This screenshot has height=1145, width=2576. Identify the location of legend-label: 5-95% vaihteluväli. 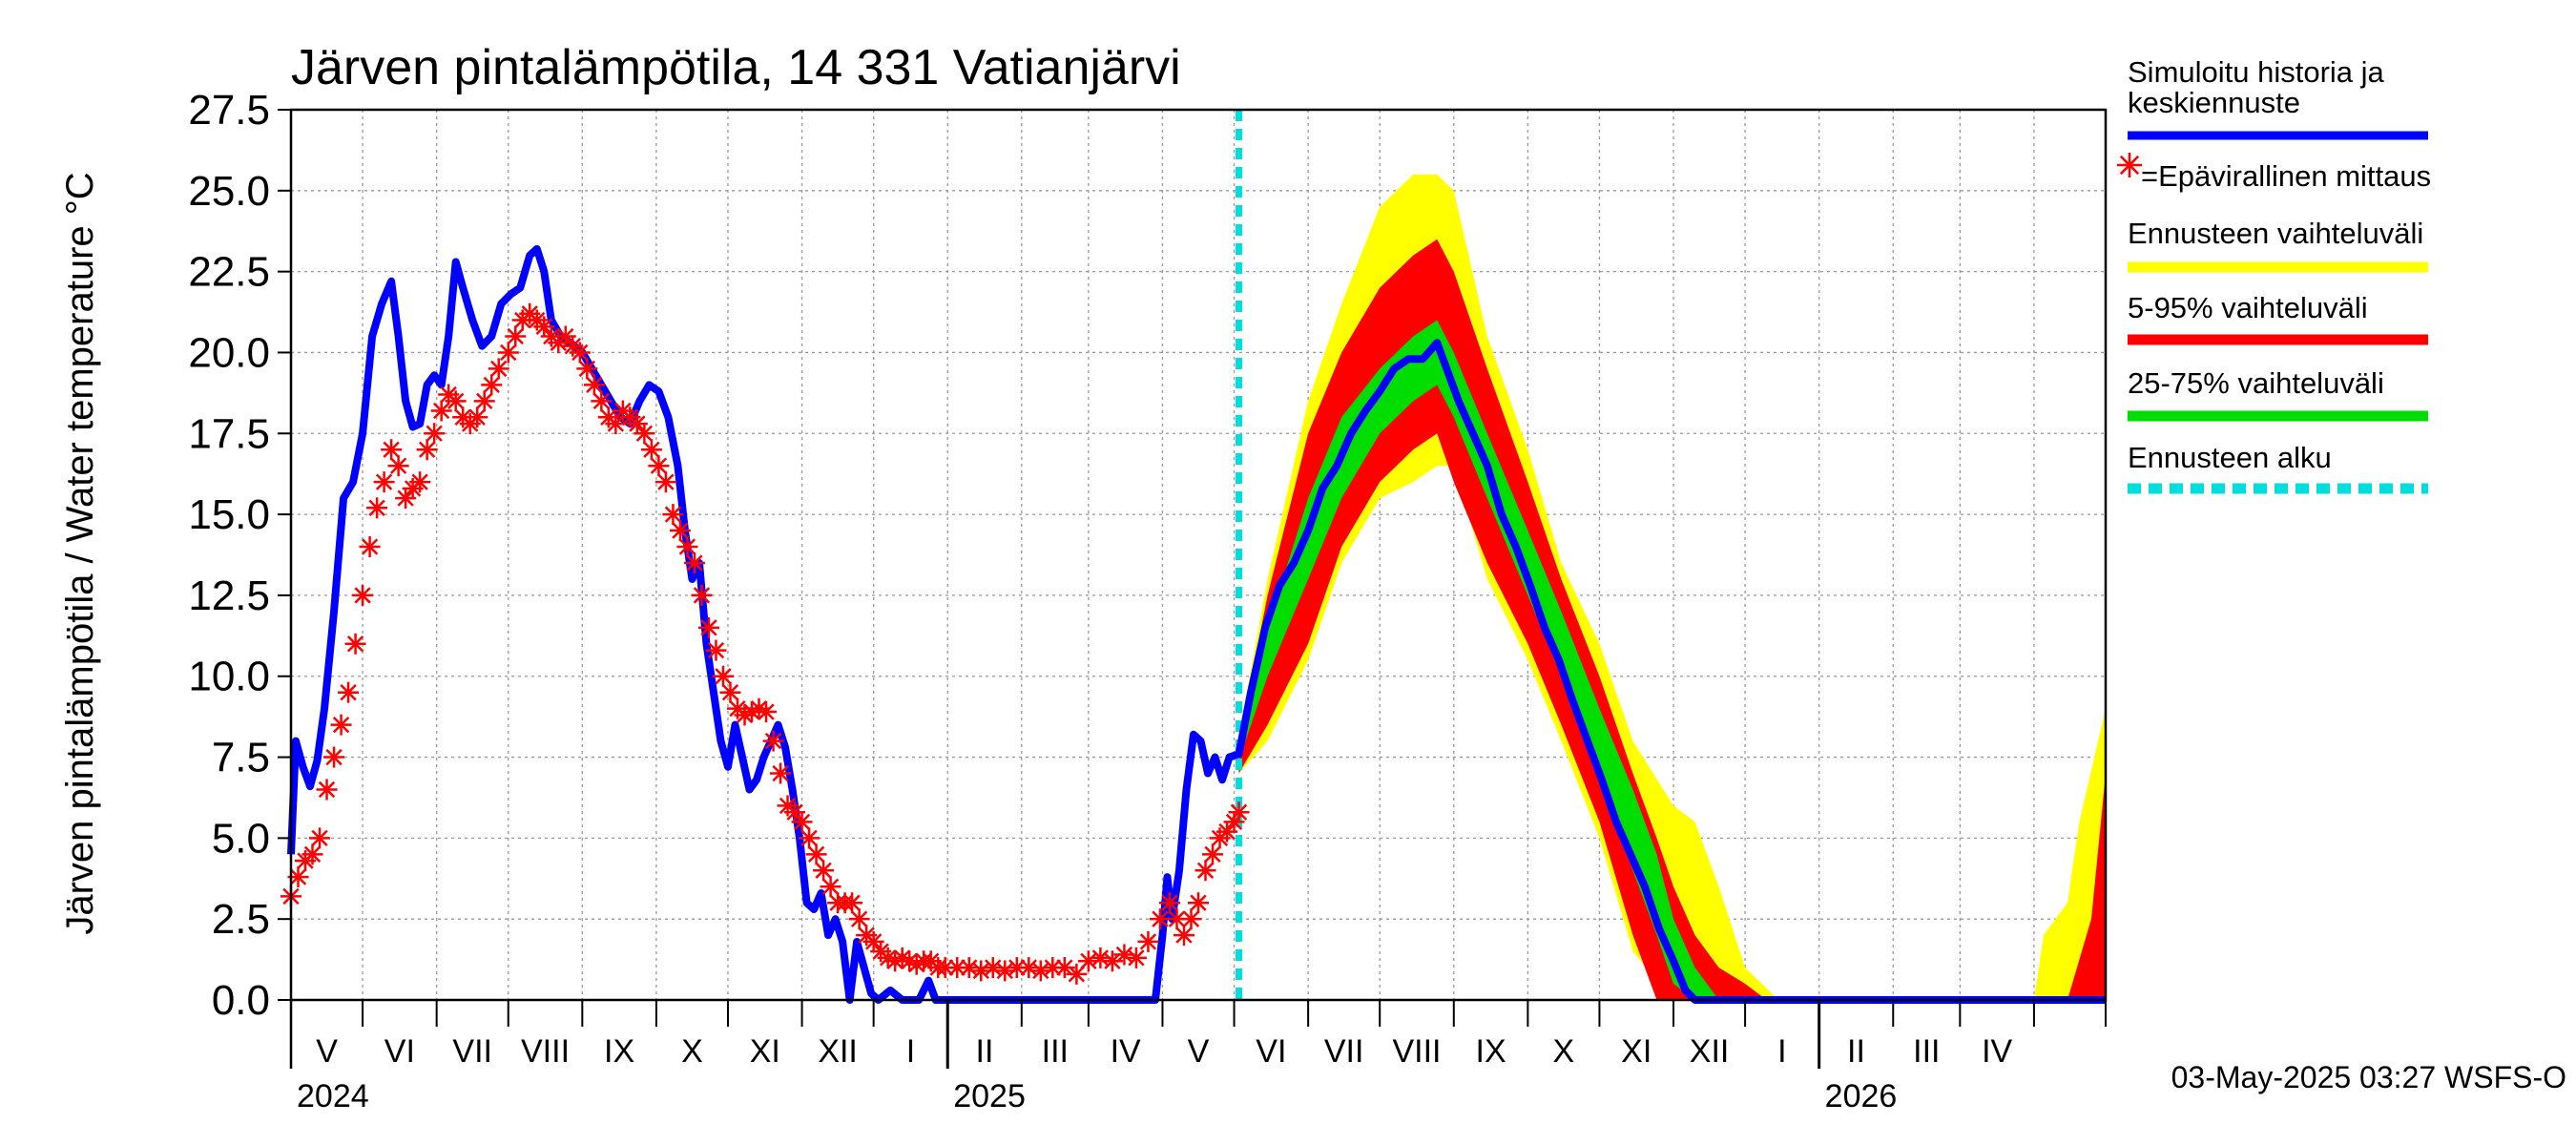
(2248, 308).